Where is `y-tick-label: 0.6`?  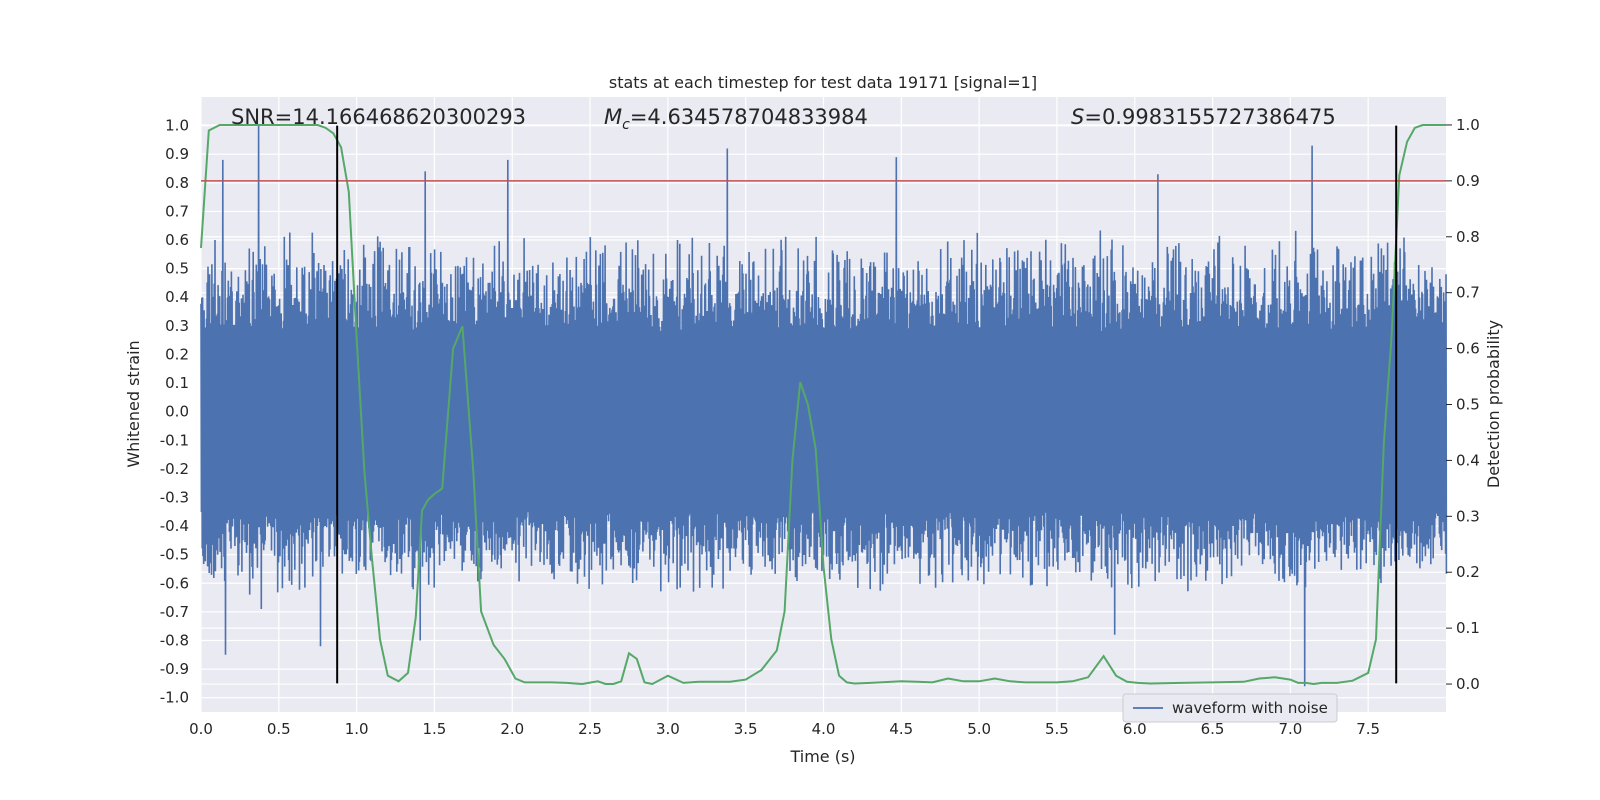 y-tick-label: 0.6 is located at coordinates (177, 240).